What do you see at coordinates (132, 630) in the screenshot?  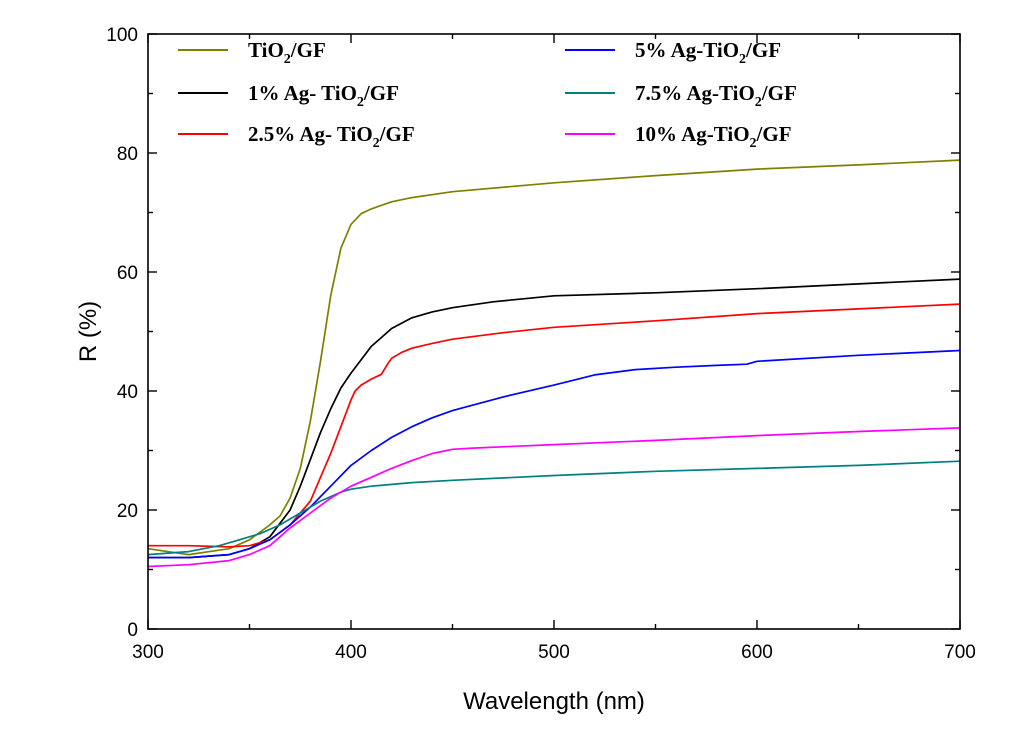 I see `y-tick-label: 0` at bounding box center [132, 630].